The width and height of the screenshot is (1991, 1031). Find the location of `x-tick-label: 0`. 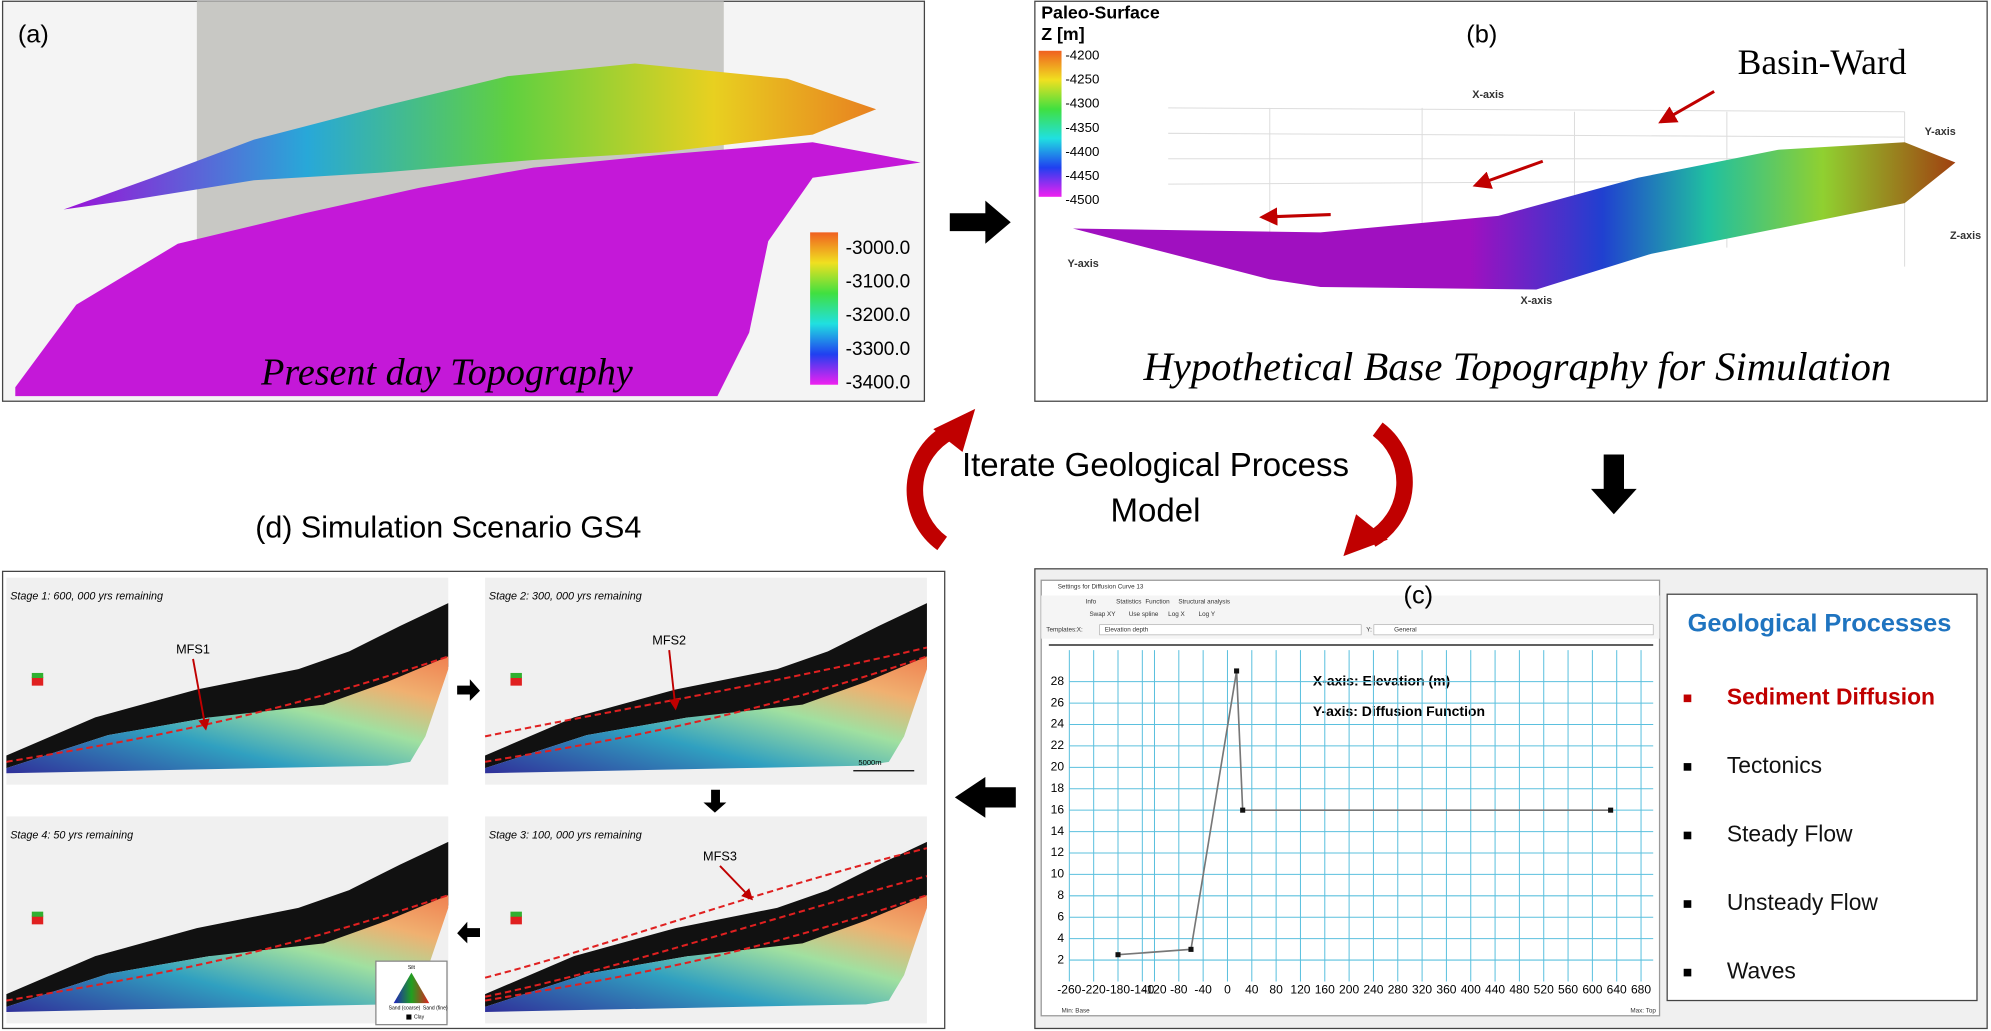

x-tick-label: 0 is located at coordinates (1227, 990).